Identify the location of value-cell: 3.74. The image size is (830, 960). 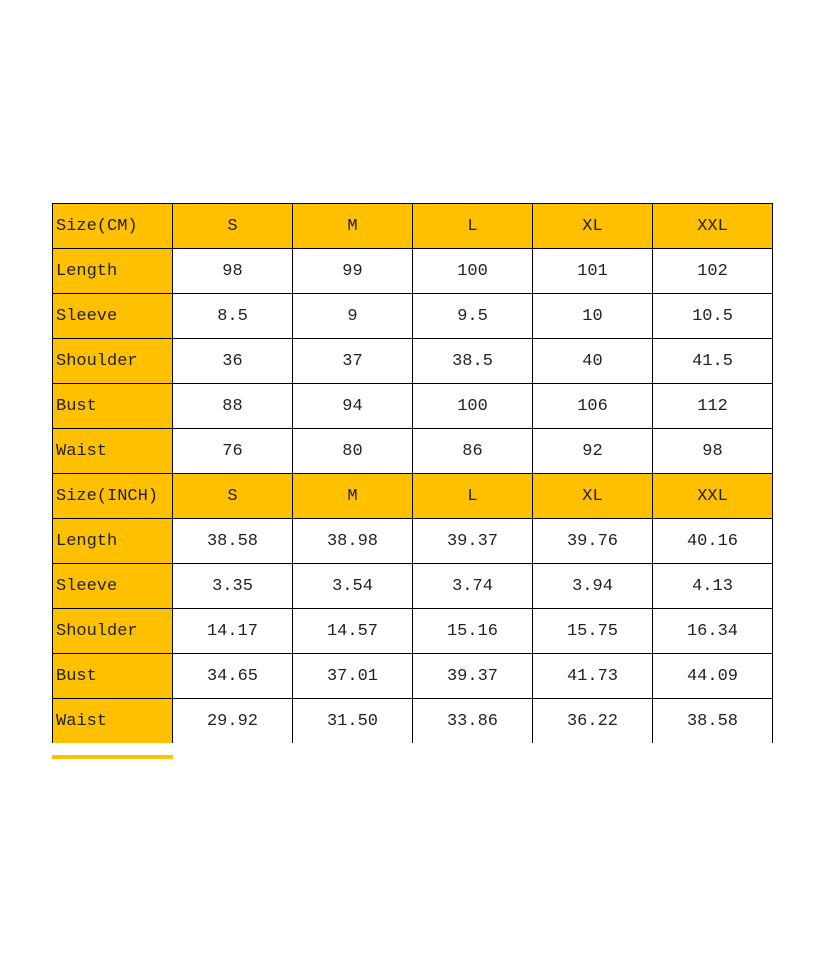
(472, 586).